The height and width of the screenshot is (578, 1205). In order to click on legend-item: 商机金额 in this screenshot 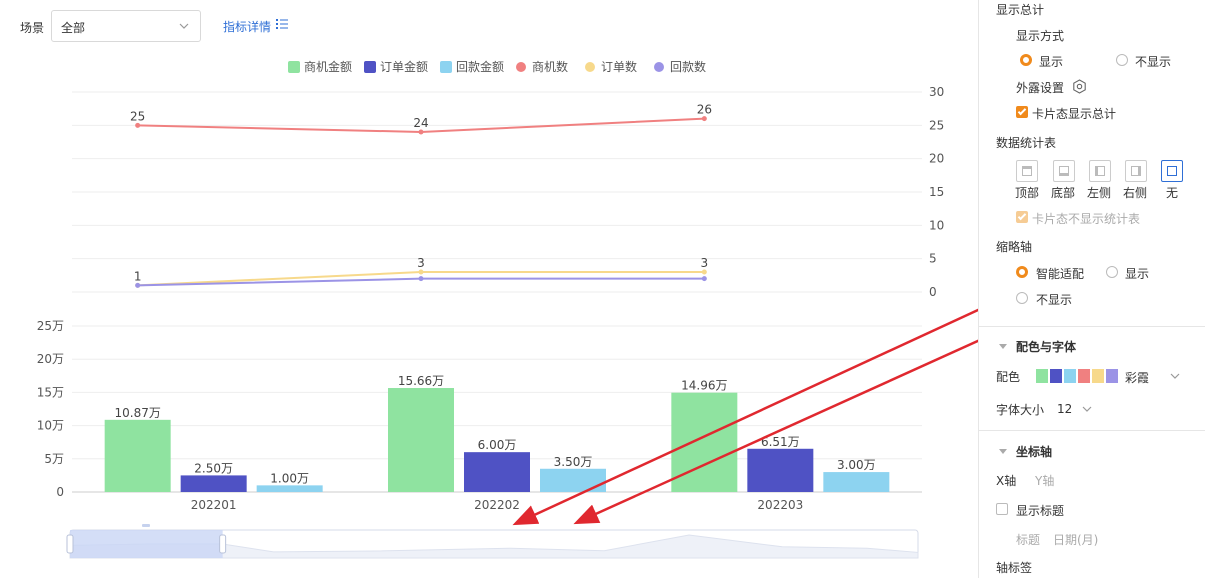, I will do `click(320, 66)`.